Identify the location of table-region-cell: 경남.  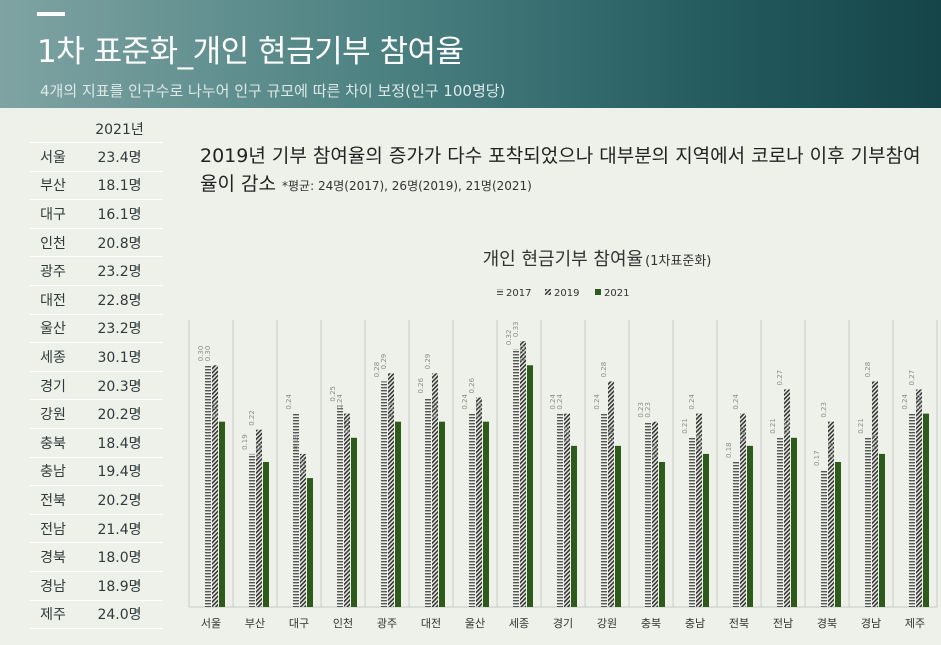
(53, 586).